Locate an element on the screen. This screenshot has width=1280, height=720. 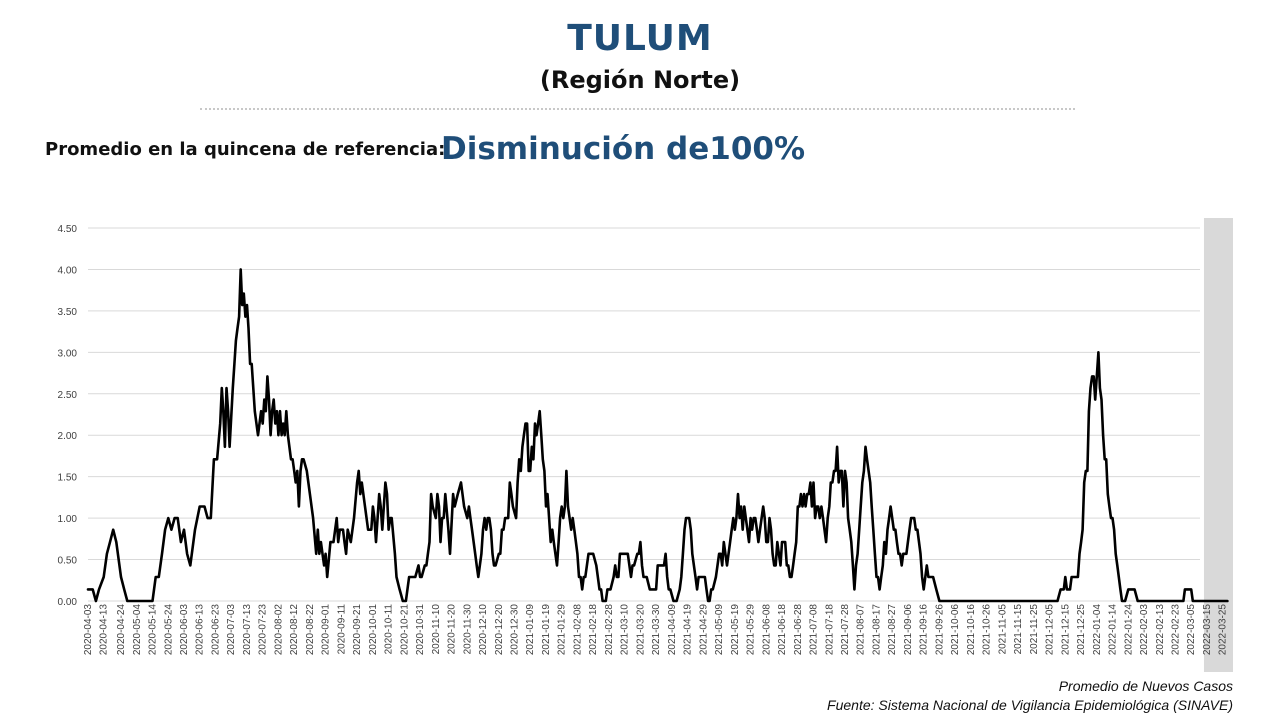
x-tick-label: 2022-03-05 is located at coordinates (1191, 630).